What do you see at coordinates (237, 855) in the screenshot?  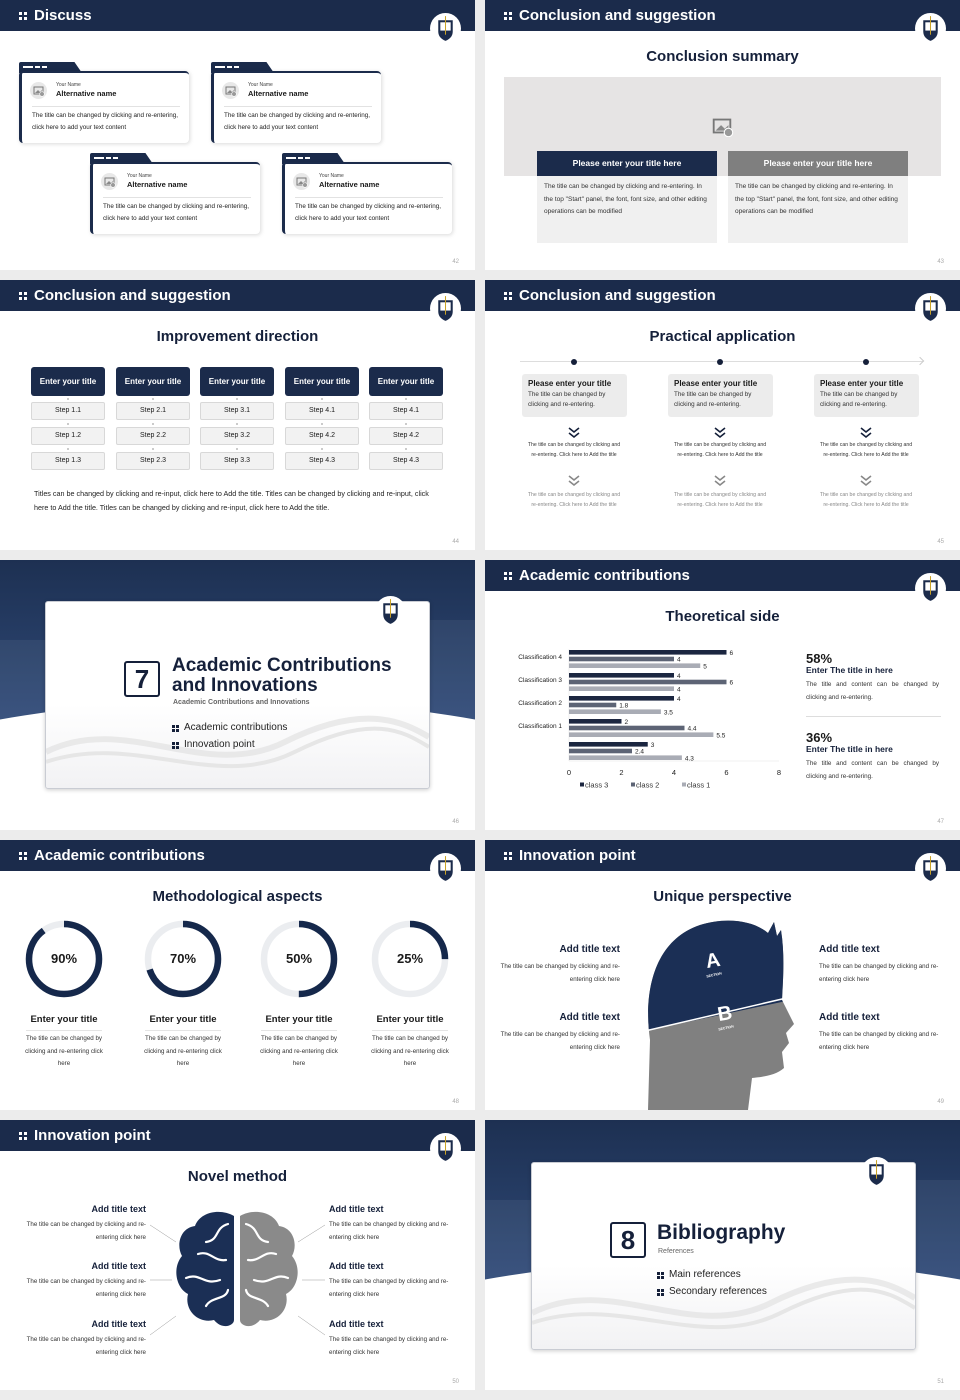 I see `slide-header-title: Academic contributions` at bounding box center [237, 855].